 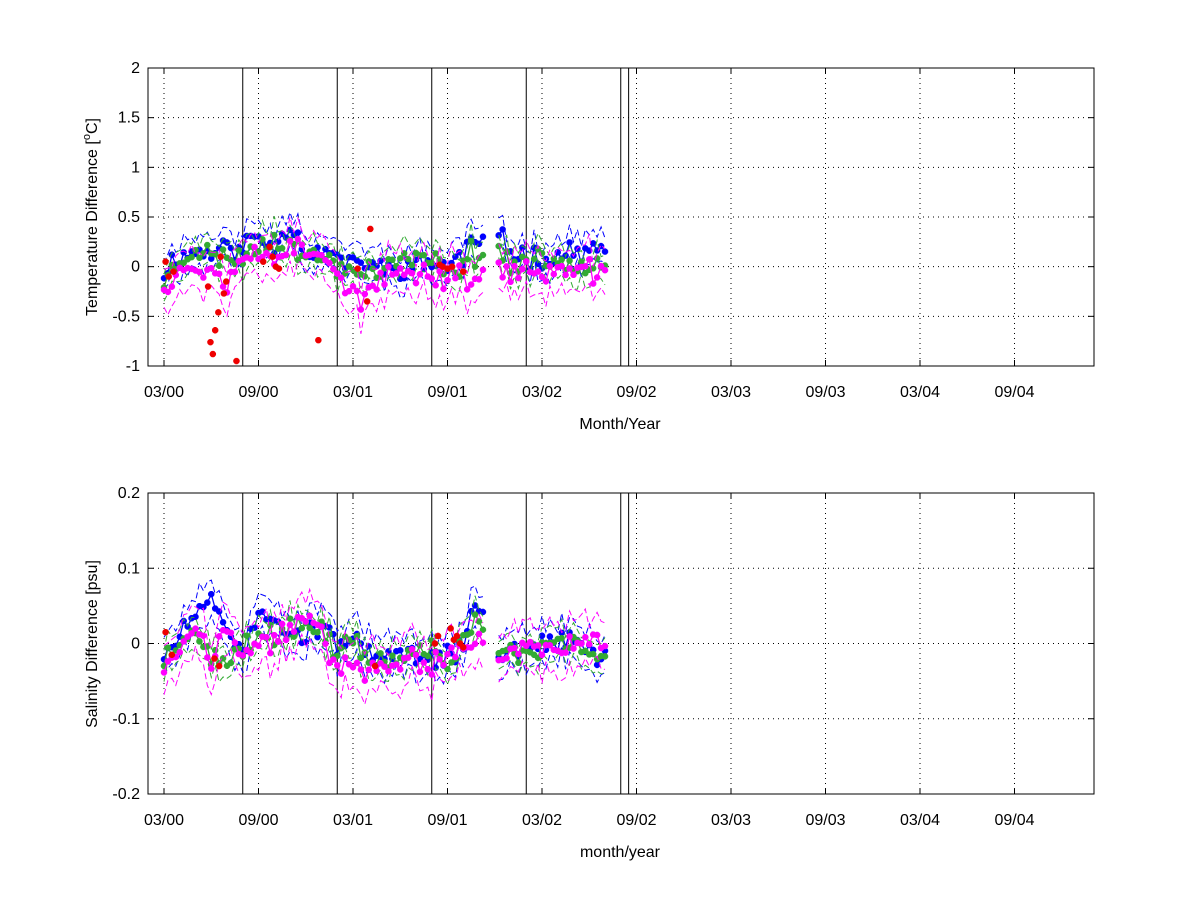 What do you see at coordinates (92, 644) in the screenshot?
I see `salinity-y-axis-title: Salinity Difference [psu]` at bounding box center [92, 644].